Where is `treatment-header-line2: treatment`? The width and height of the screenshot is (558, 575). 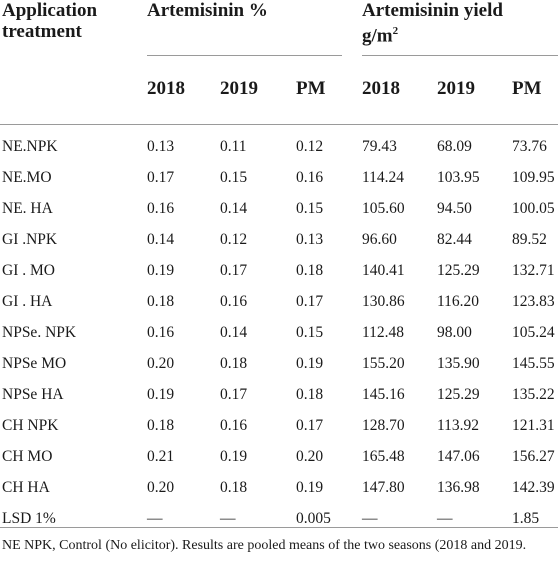 treatment-header-line2: treatment is located at coordinates (42, 31).